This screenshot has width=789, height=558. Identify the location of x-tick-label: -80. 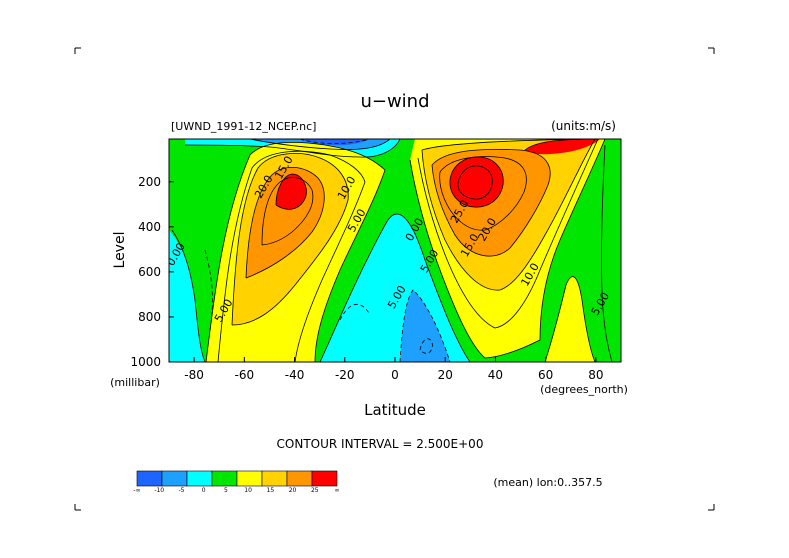
(194, 375).